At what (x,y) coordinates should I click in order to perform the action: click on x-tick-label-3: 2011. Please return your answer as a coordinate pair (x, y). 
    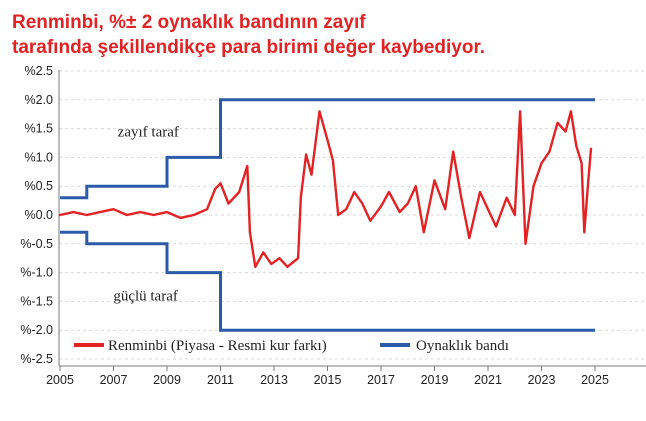
    Looking at the image, I should click on (220, 380).